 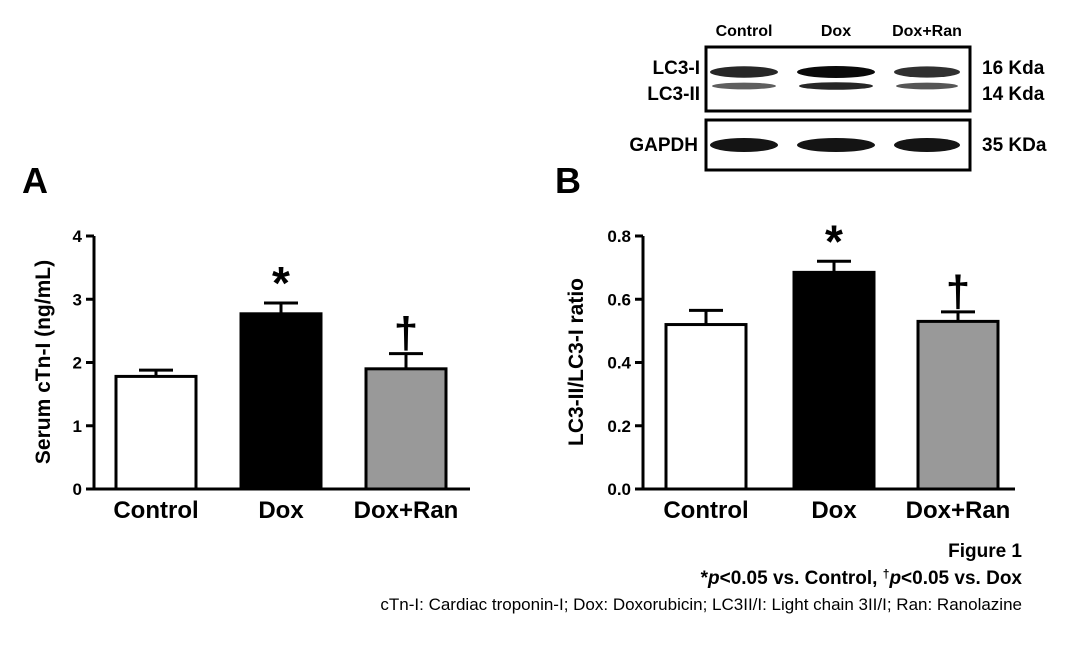 I want to click on panel-b-y-tick-label: 0.6, so click(x=619, y=299).